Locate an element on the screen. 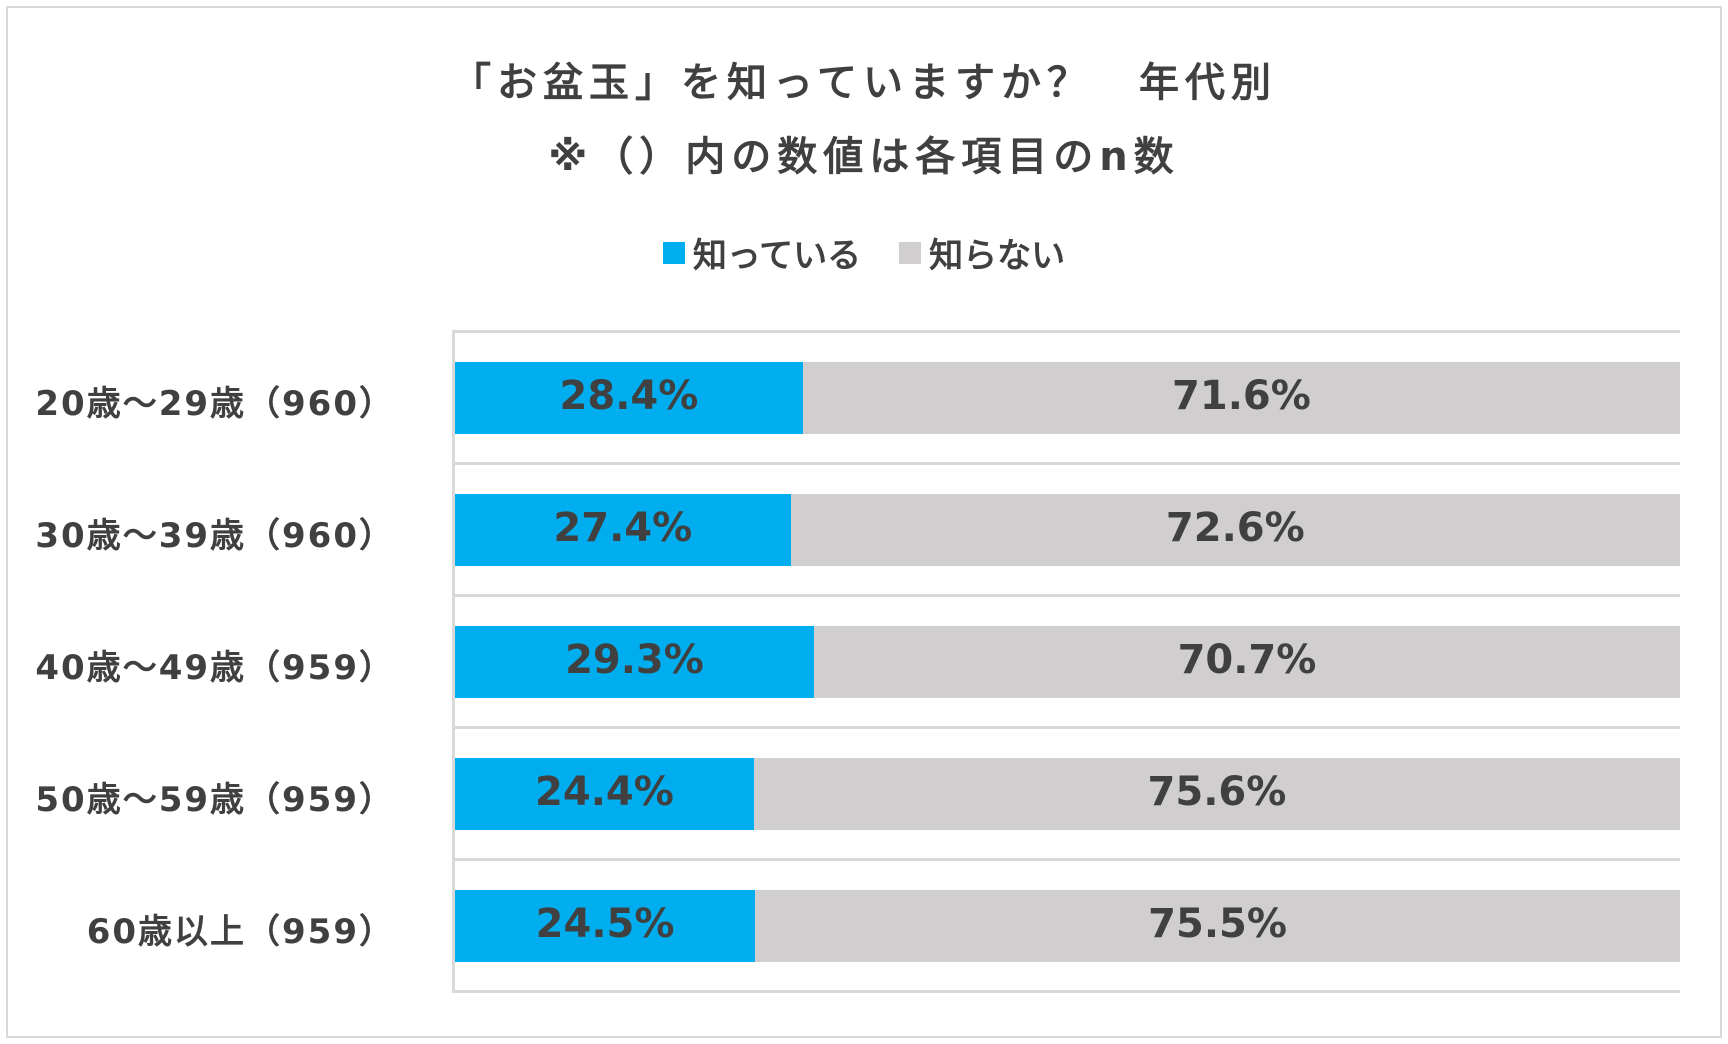  data-label-known: 27.4% is located at coordinates (623, 528).